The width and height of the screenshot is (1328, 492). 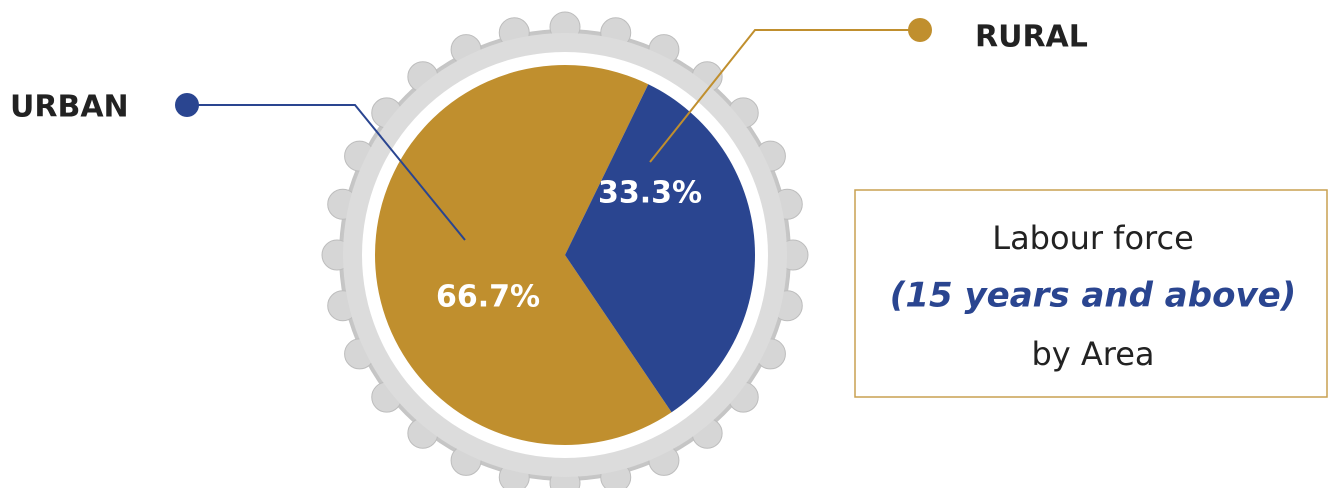 I want to click on pie-slice, so click(x=660, y=248).